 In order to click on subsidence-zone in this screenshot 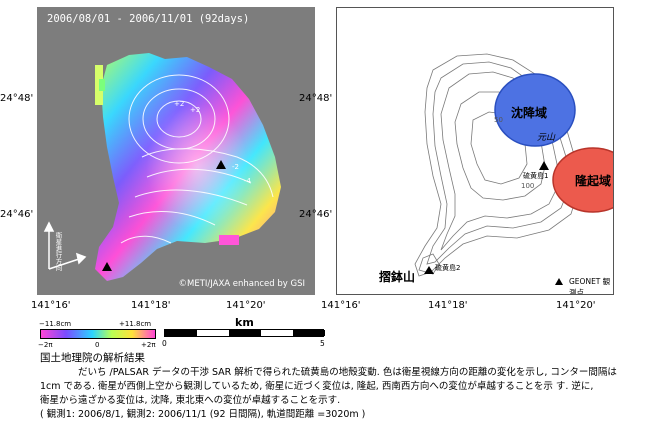, I will do `click(535, 110)`.